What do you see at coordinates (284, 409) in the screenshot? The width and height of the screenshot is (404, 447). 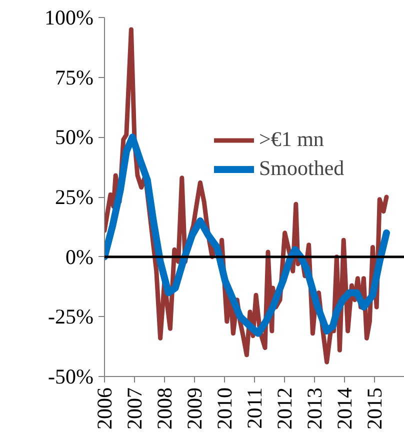 I see `x-tick-label: 2012` at bounding box center [284, 409].